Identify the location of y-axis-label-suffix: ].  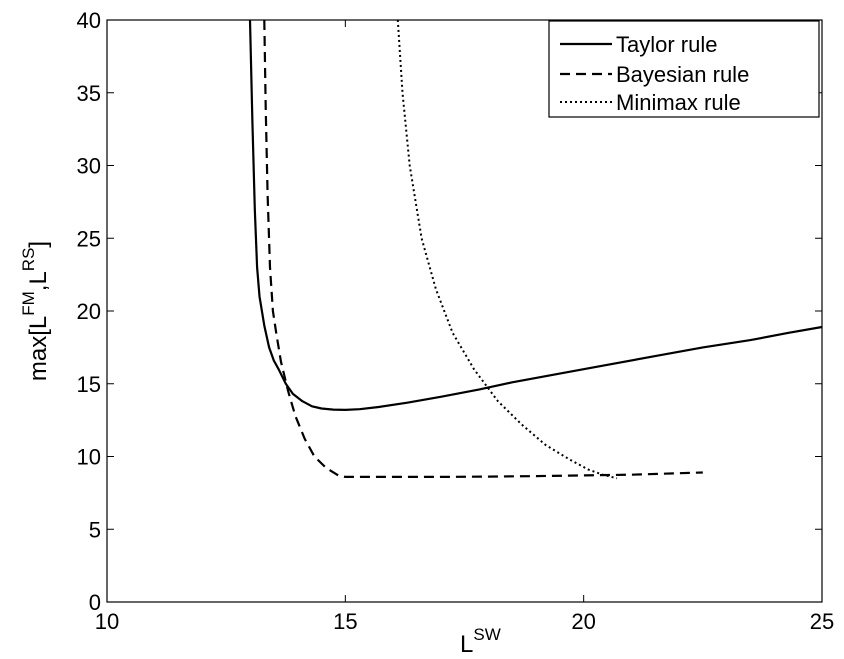
(38, 244).